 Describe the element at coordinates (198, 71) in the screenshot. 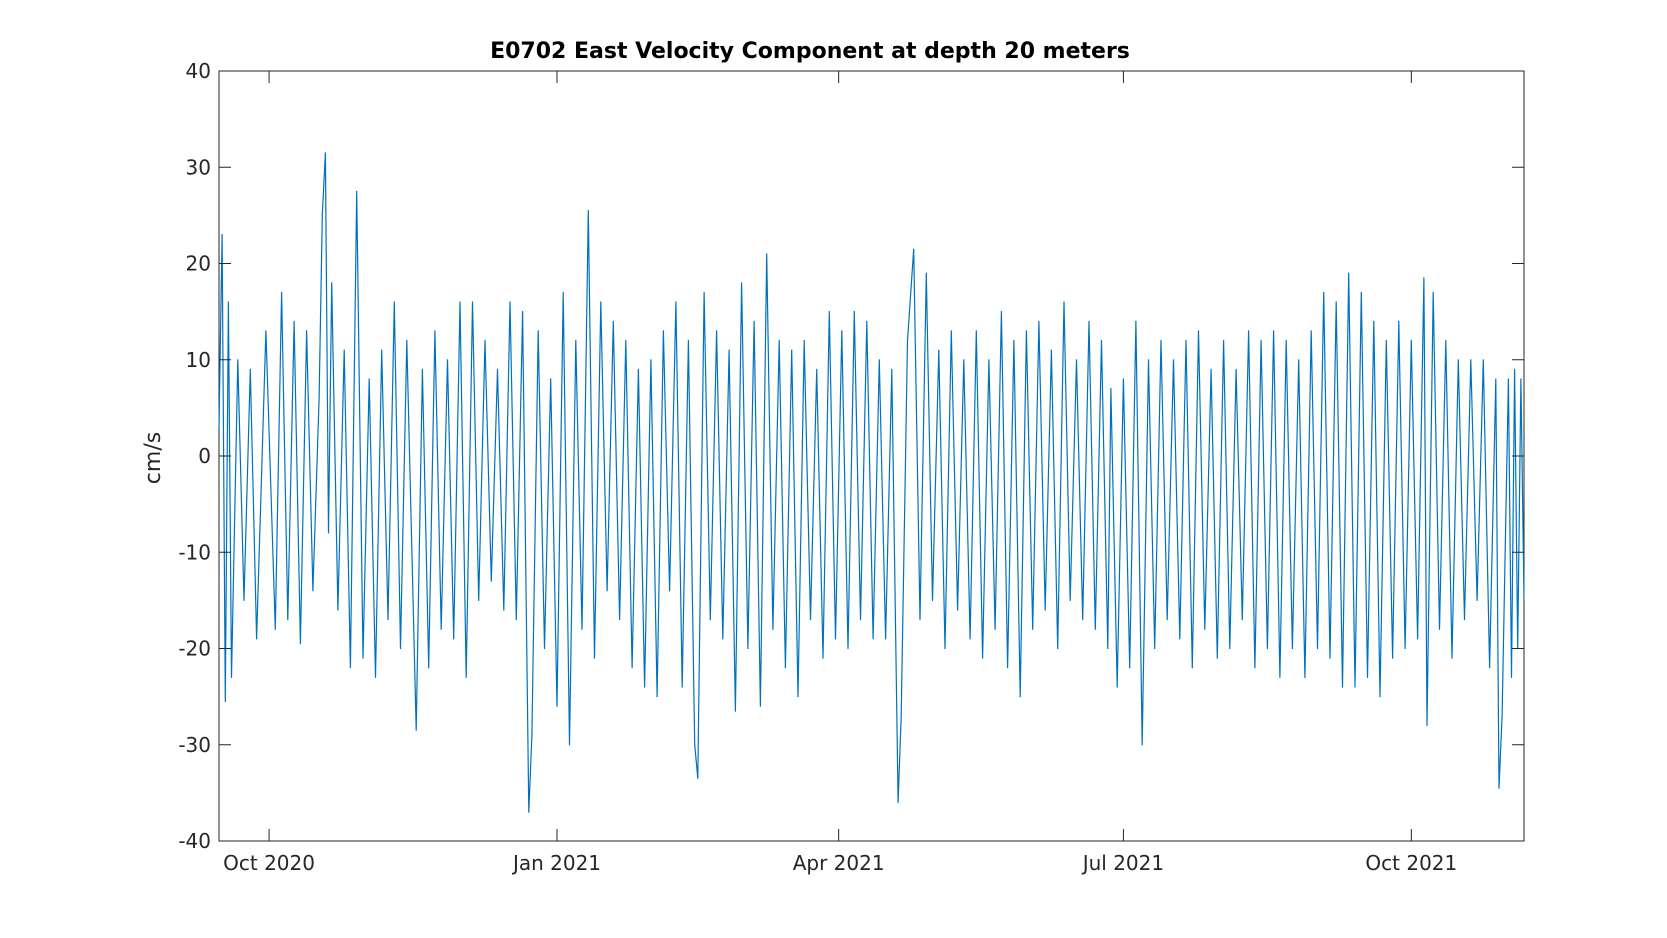

I see `y-tick-label: 40` at that location.